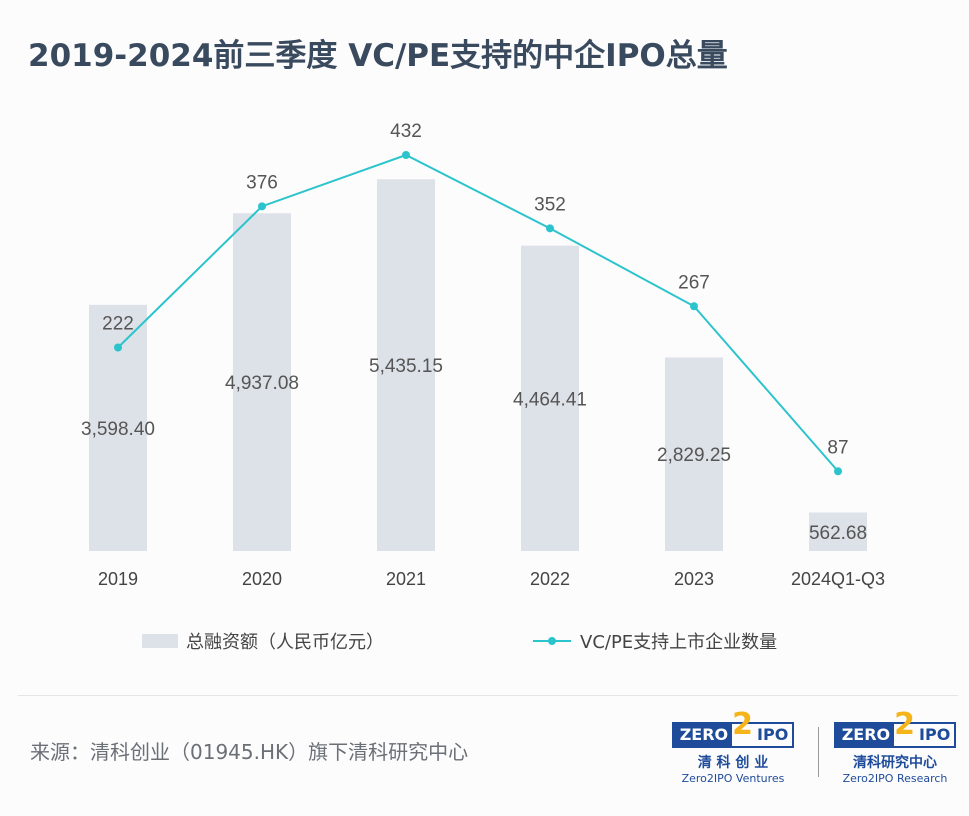 The height and width of the screenshot is (816, 969). I want to click on x-tick-label: 2022, so click(550, 579).